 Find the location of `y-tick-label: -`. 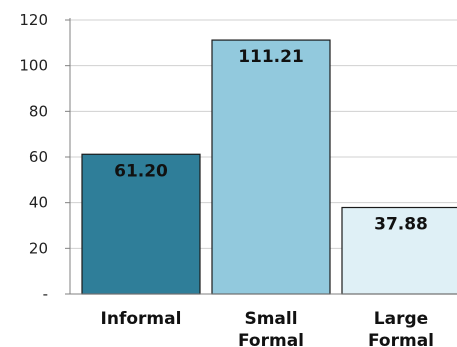

y-tick-label: - is located at coordinates (45, 294).